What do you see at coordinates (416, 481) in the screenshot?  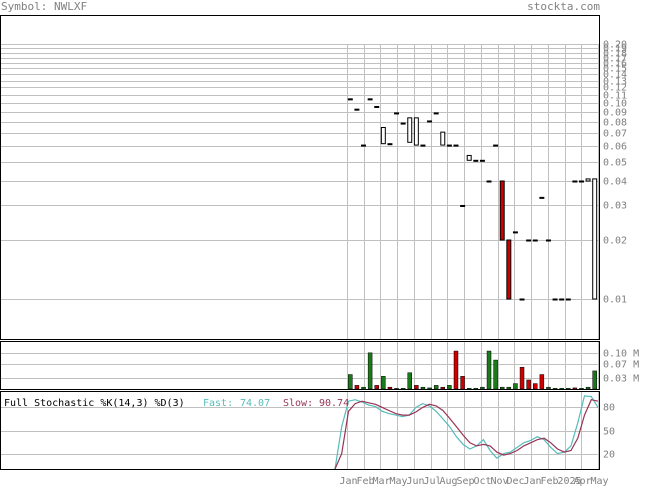 I see `x-tick-label: Jun` at bounding box center [416, 481].